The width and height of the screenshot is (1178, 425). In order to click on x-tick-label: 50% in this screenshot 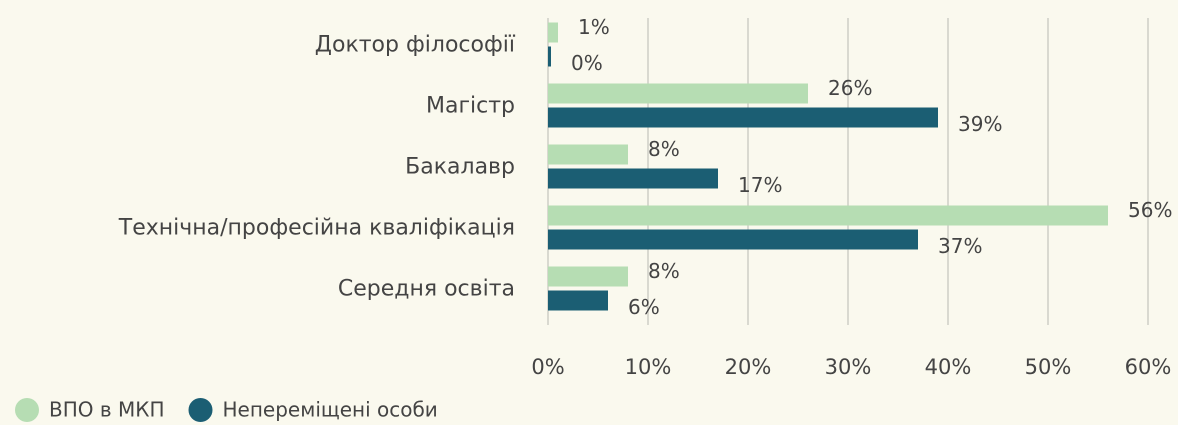, I will do `click(1048, 367)`.